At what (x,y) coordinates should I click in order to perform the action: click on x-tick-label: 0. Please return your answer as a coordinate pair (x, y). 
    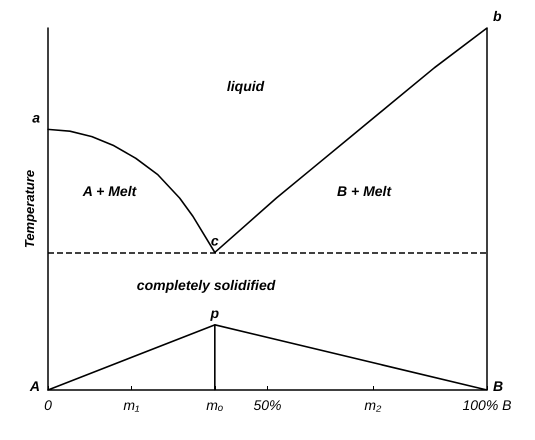
    Looking at the image, I should click on (48, 405).